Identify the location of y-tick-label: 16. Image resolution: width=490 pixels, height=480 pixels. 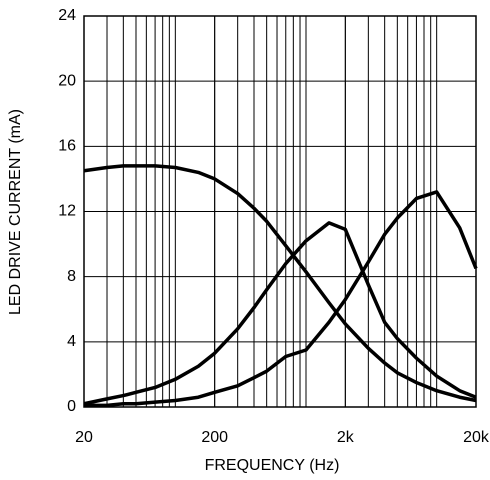
(67, 146).